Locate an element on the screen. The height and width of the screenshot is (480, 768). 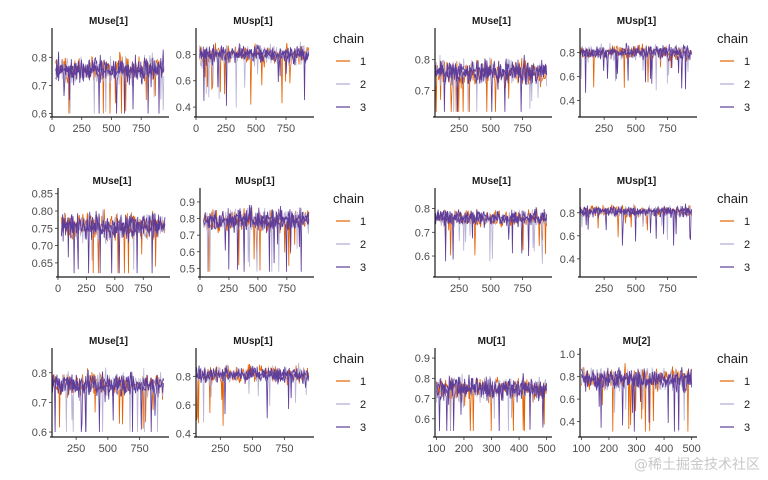
y-tick-label: 1.0 is located at coordinates (567, 355).